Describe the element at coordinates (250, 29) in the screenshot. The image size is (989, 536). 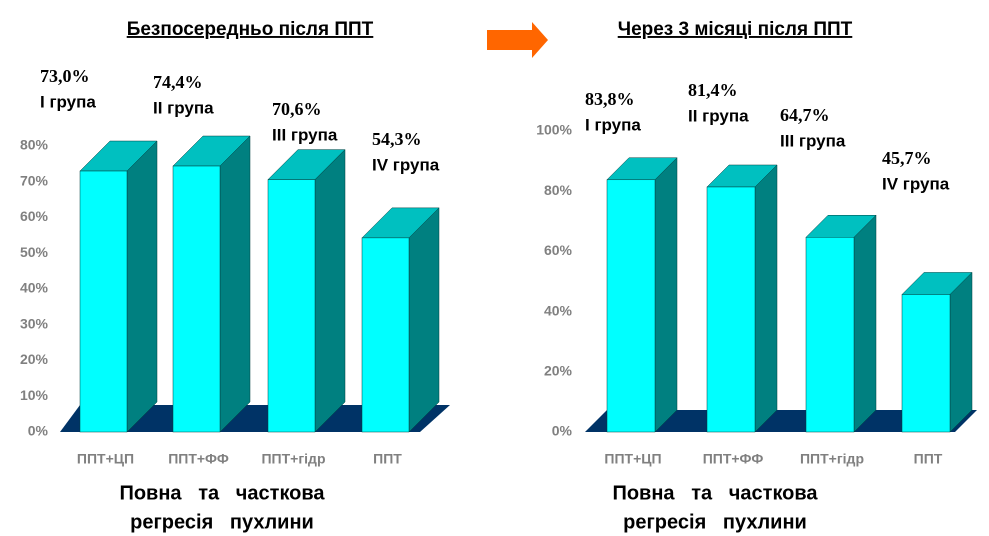
I see `chart-title: Безпосередньо після ППТ` at that location.